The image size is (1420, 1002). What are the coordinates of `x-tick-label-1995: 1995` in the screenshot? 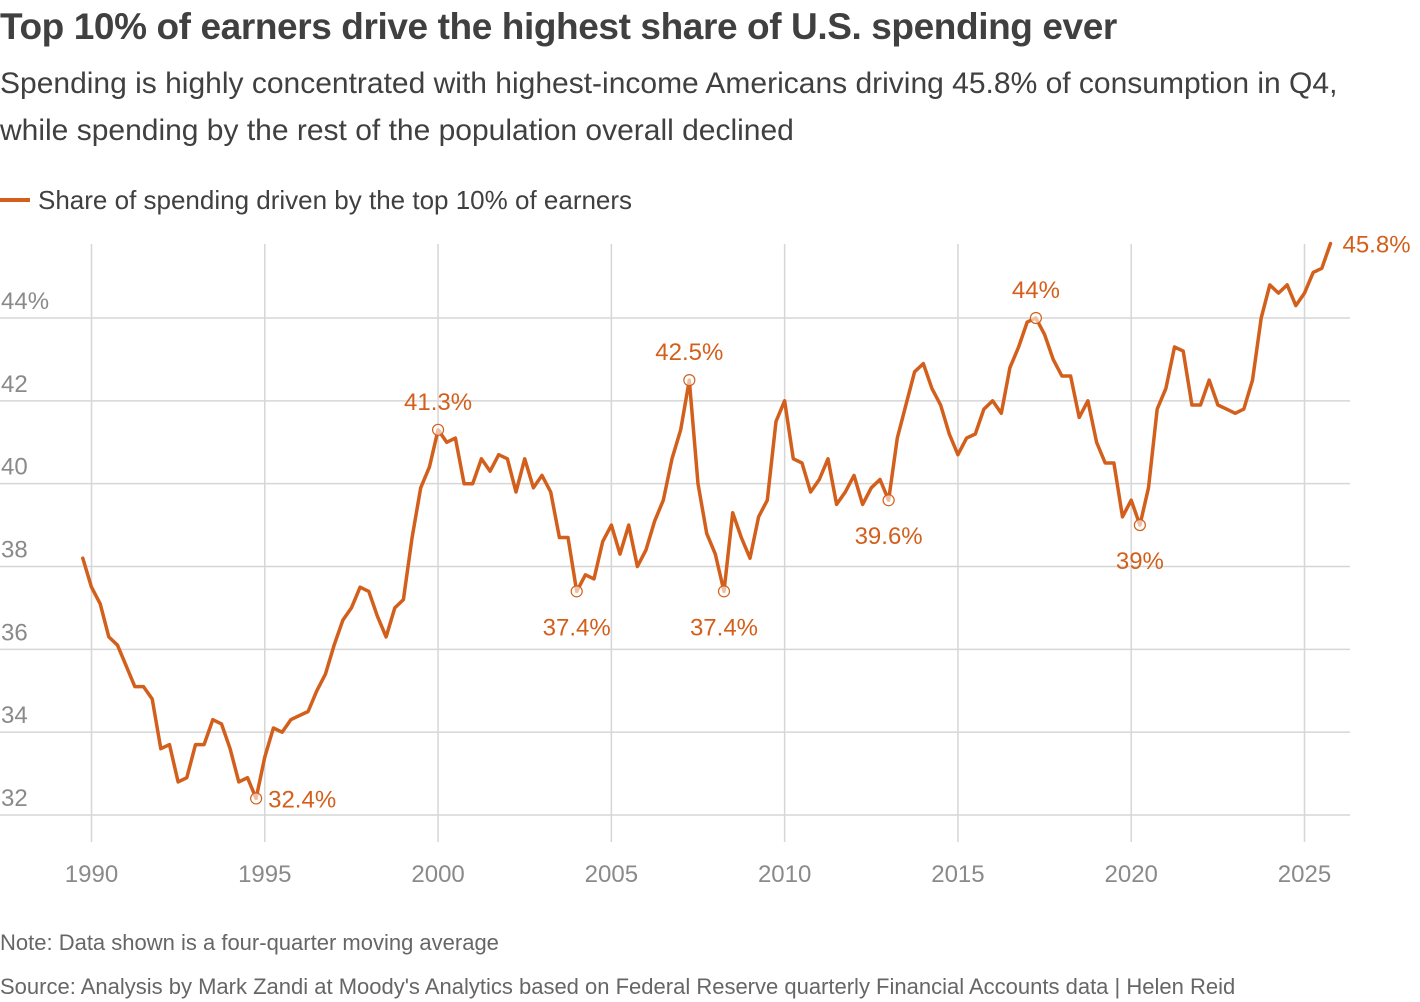 It's located at (264, 874).